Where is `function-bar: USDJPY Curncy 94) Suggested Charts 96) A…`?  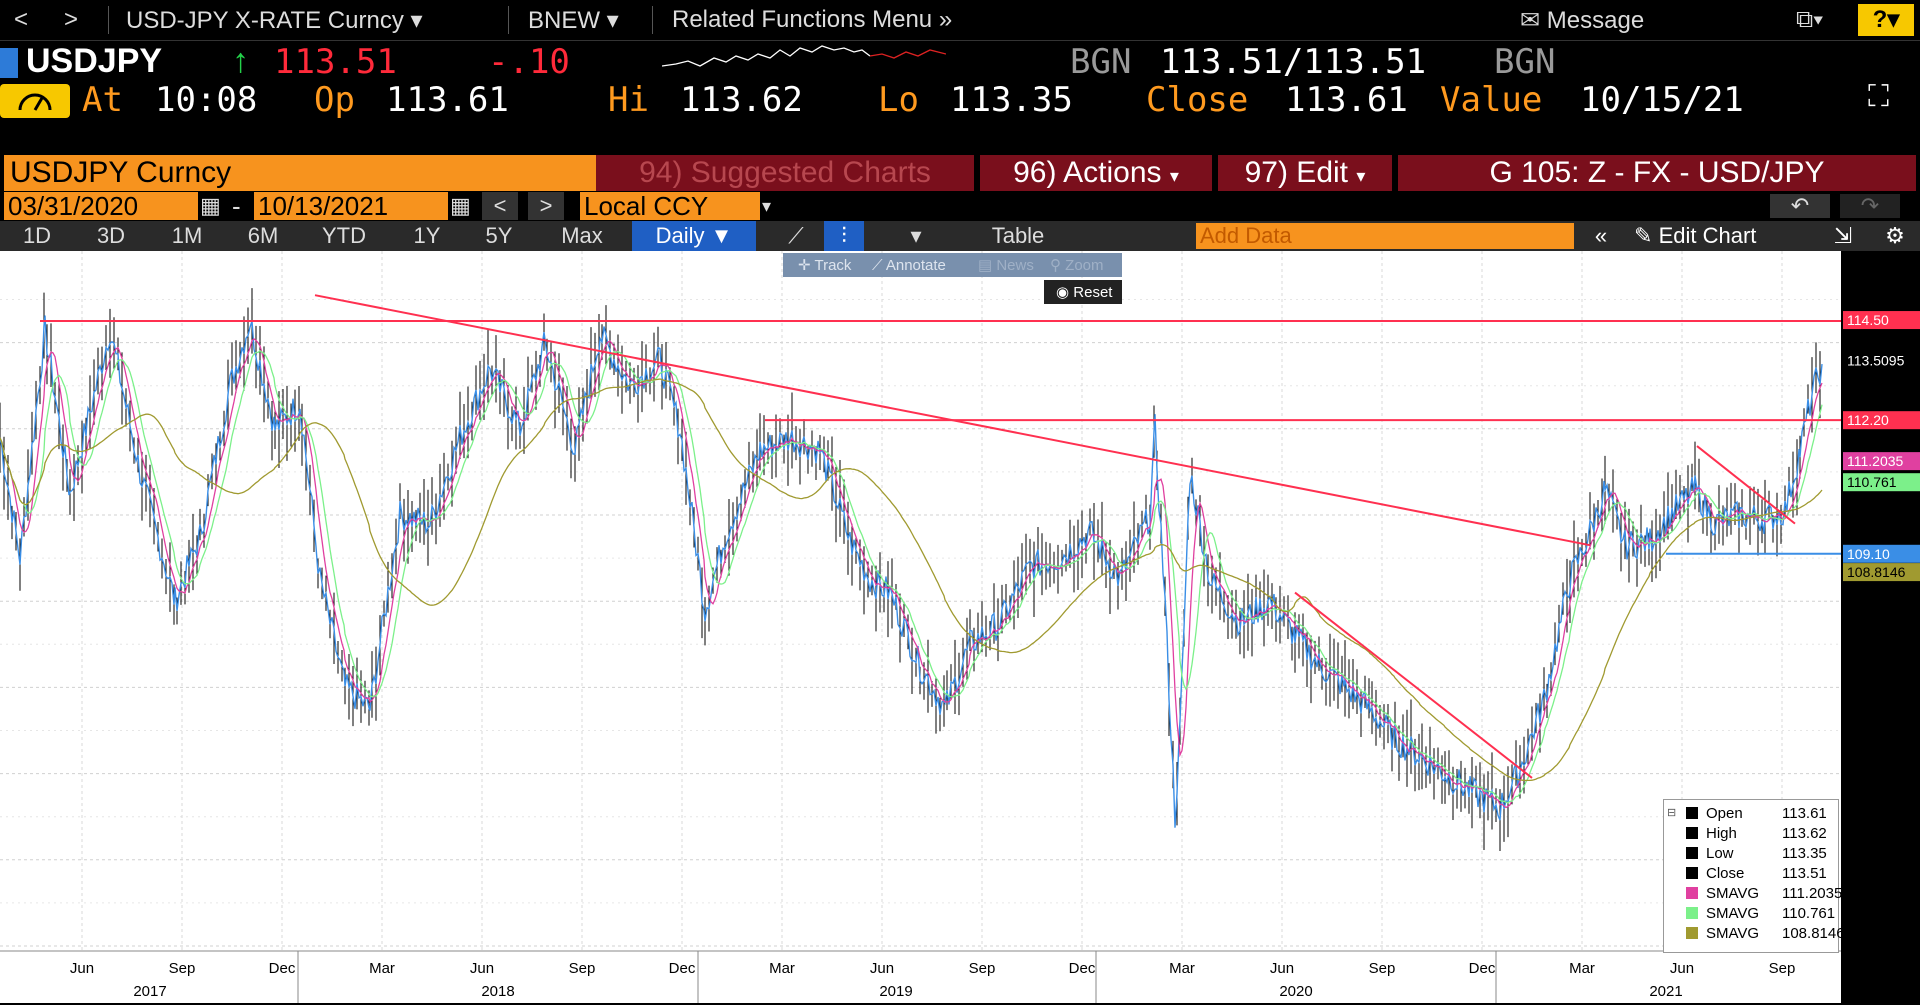 function-bar: USDJPY Curncy 94) Suggested Charts 96) A… is located at coordinates (960, 173).